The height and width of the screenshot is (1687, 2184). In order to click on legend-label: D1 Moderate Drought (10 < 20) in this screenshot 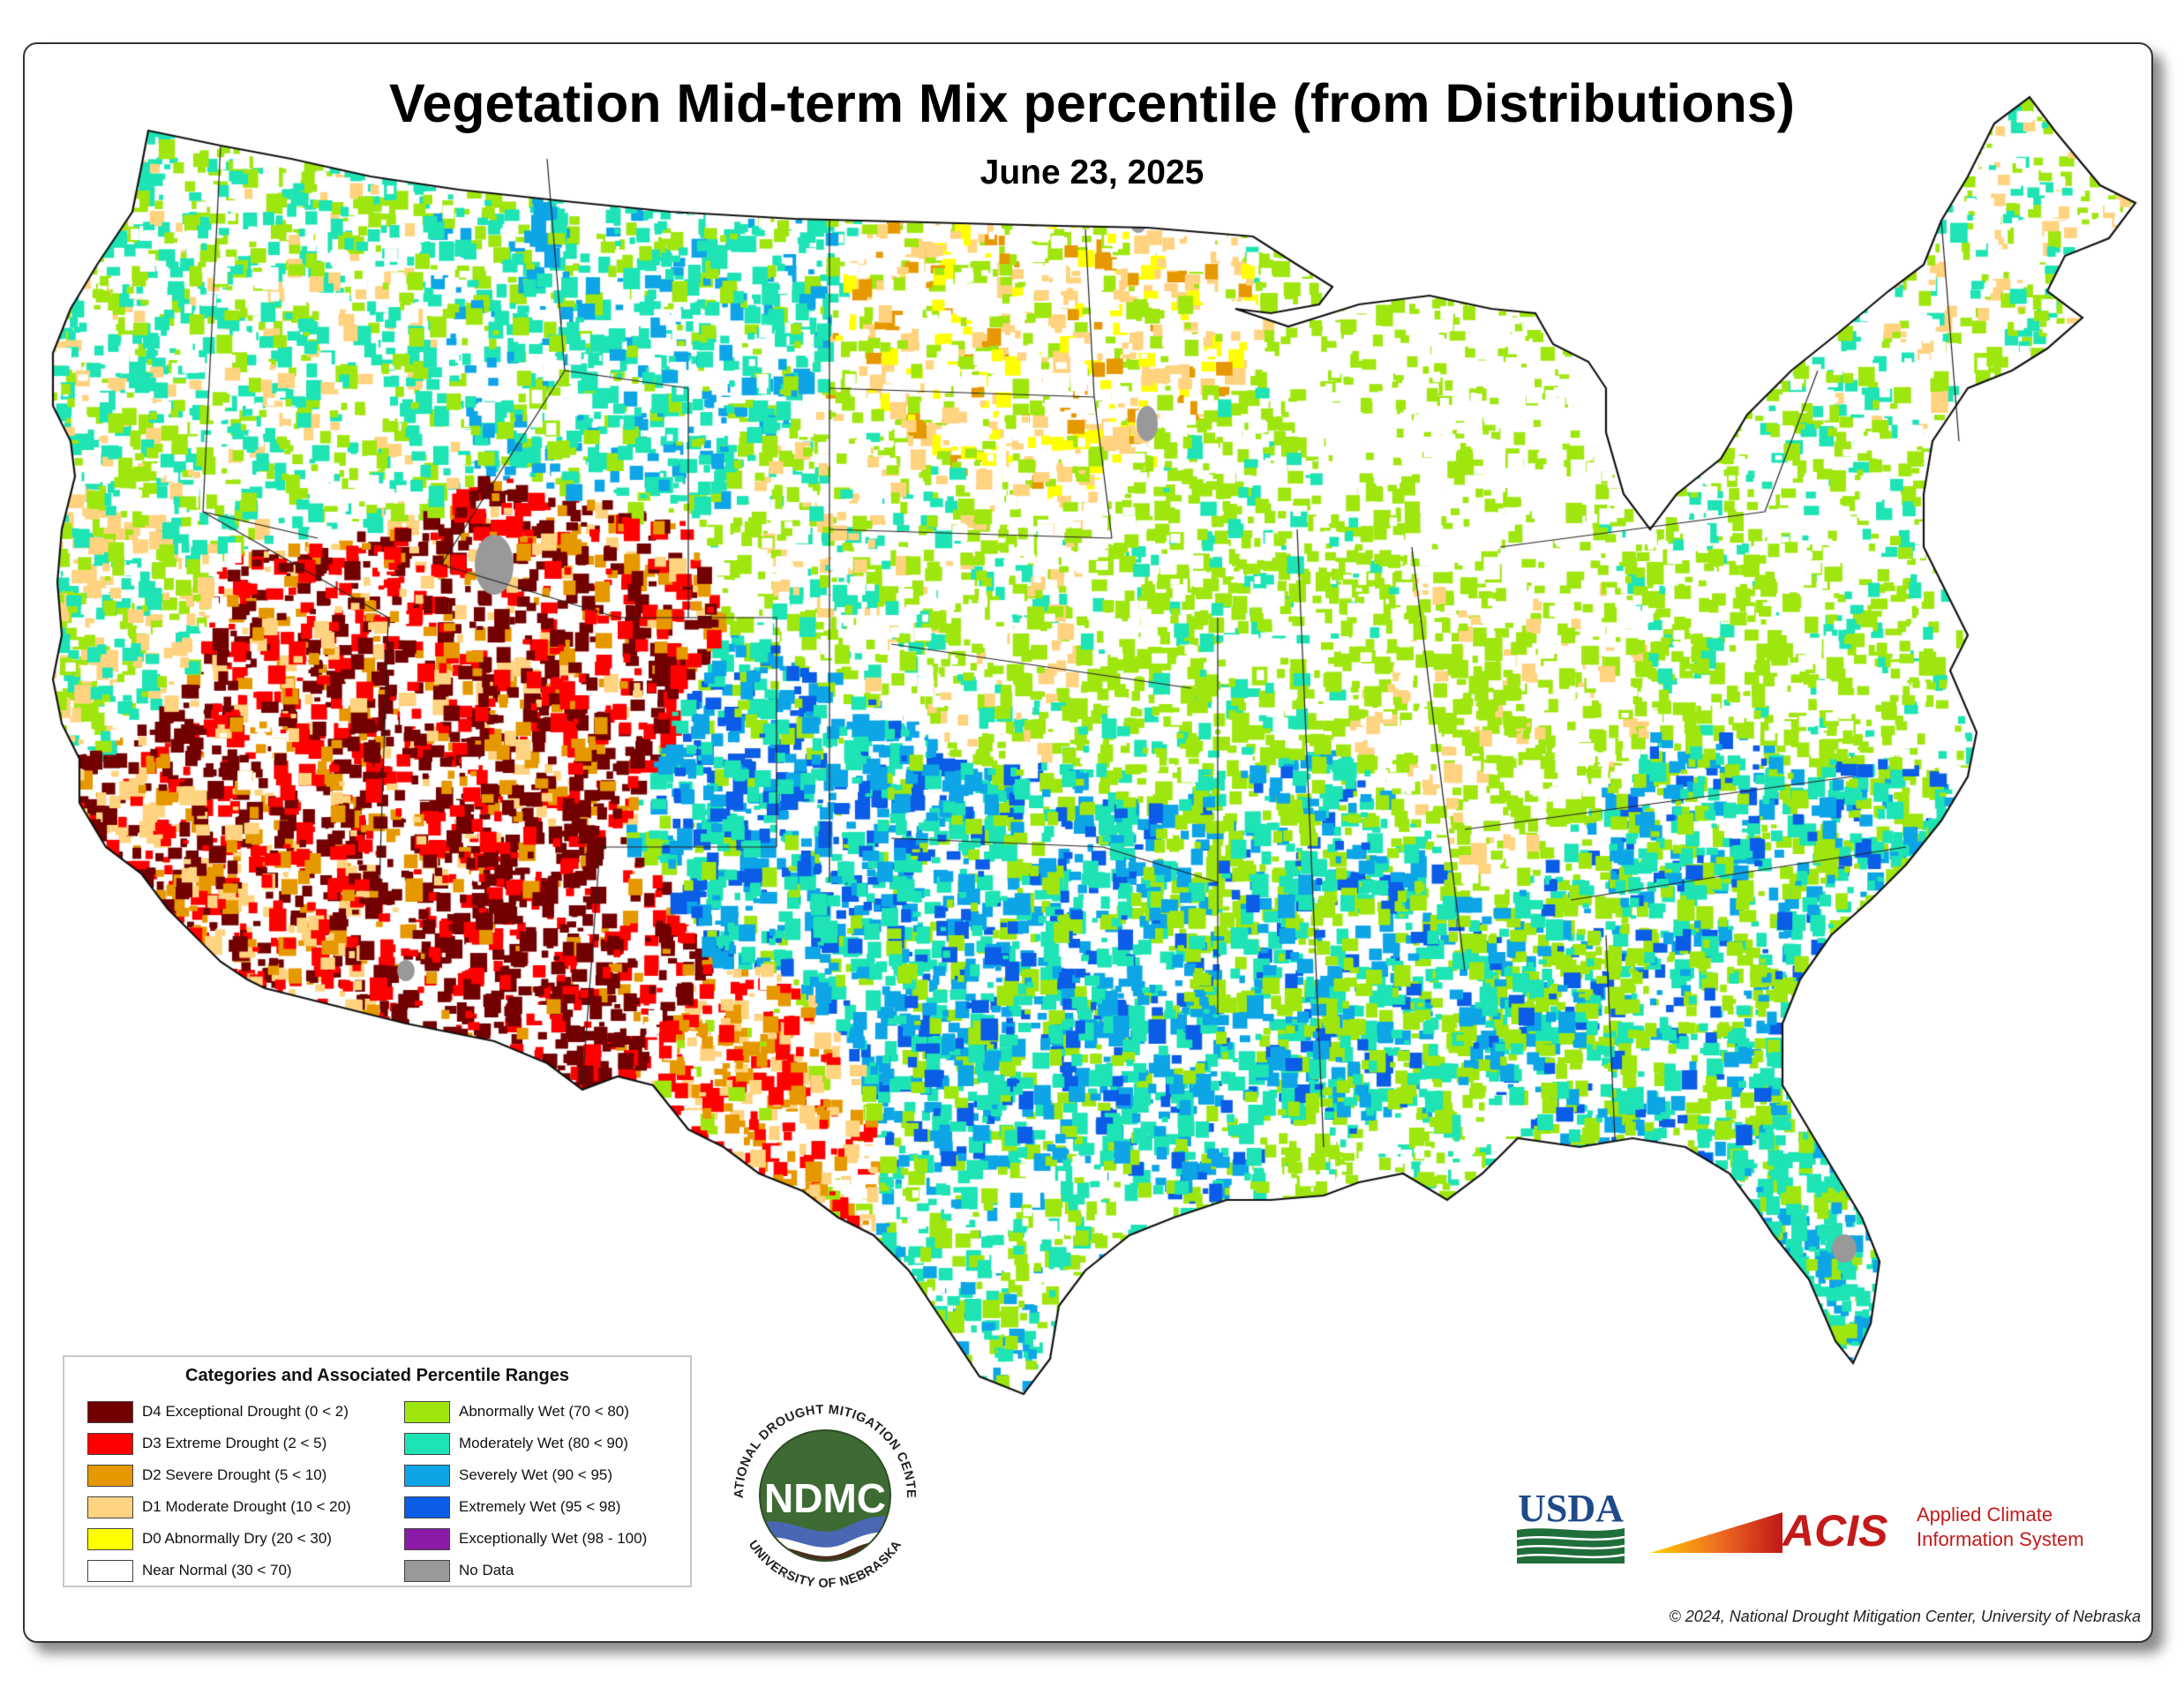, I will do `click(246, 1506)`.